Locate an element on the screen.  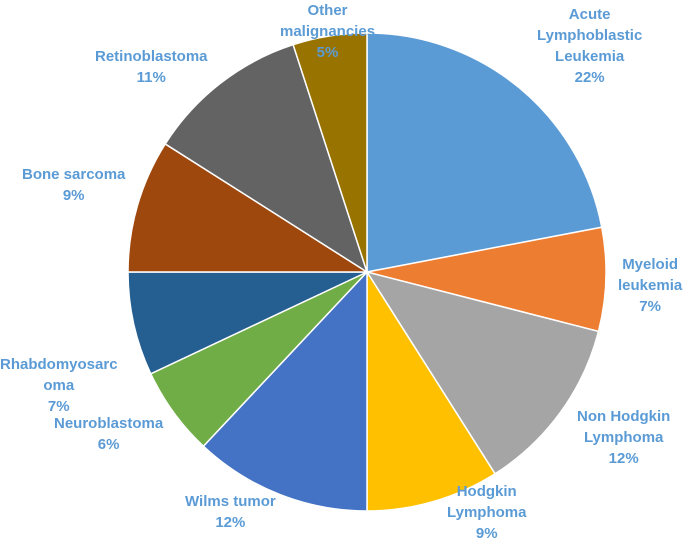
slice-percent: 11% is located at coordinates (151, 77).